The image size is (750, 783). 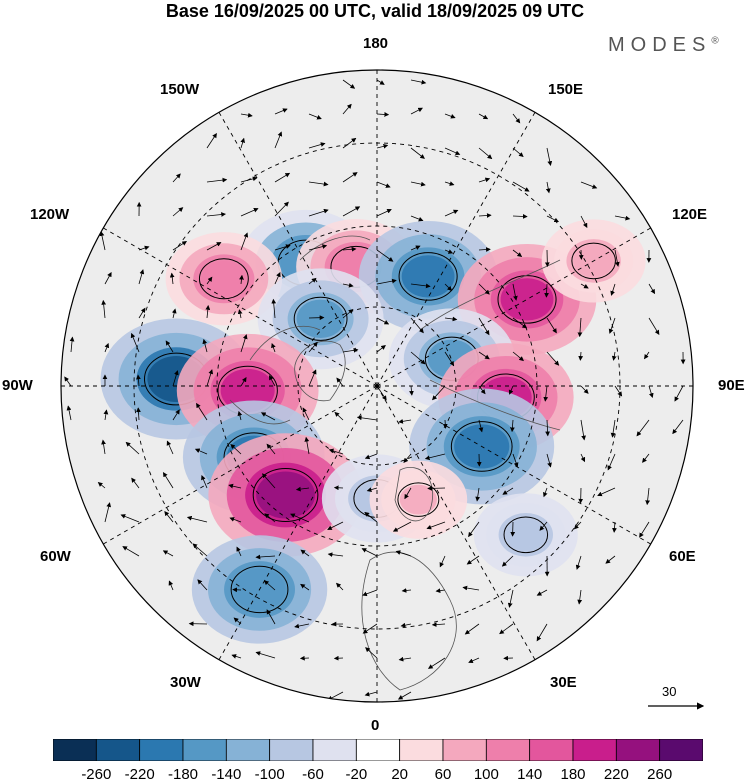 I want to click on anomaly-high-baltic, so click(x=418, y=499).